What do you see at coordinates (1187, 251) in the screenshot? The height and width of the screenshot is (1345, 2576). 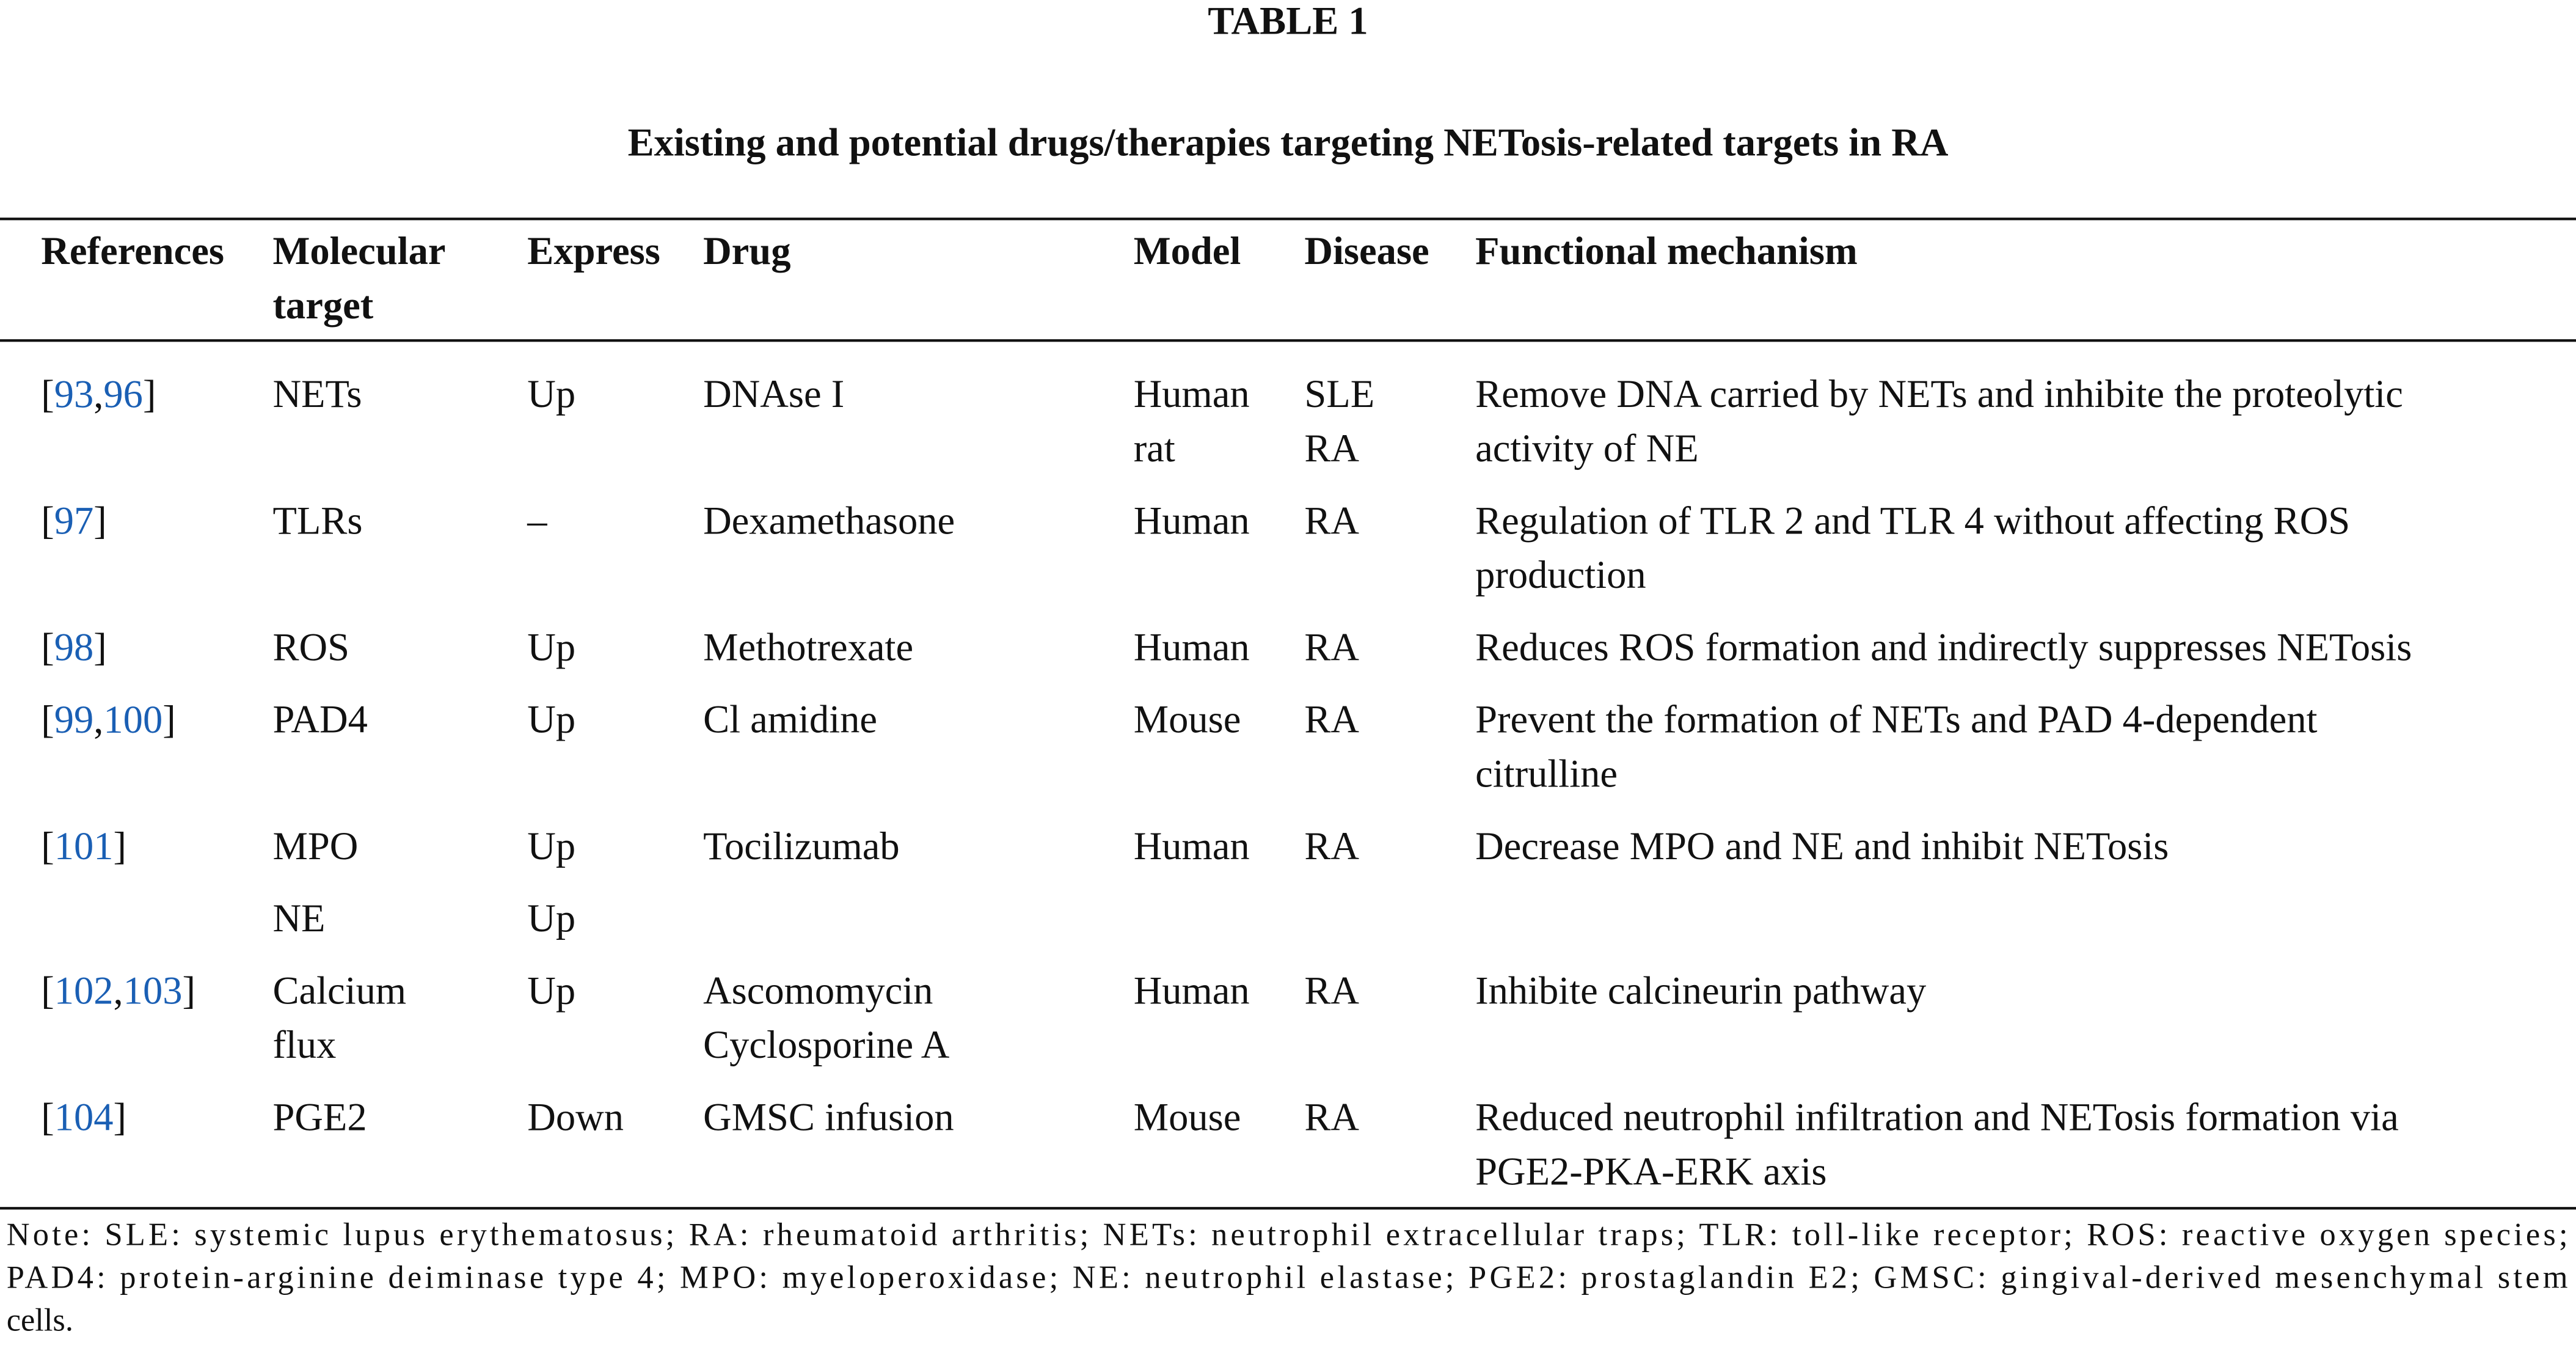 I see `column-header: Model` at bounding box center [1187, 251].